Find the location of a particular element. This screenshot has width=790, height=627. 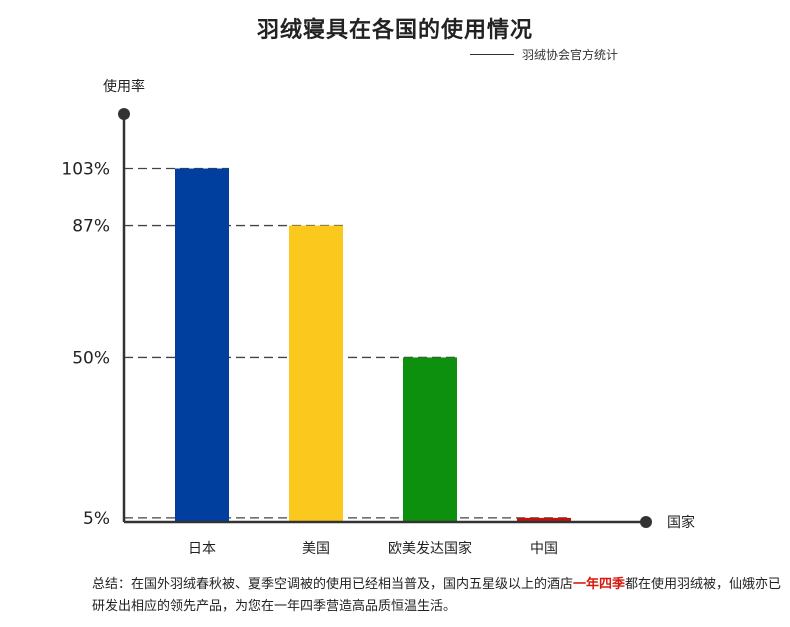

chart-subtitle: 羽绒协会官方统计 is located at coordinates (544, 54).